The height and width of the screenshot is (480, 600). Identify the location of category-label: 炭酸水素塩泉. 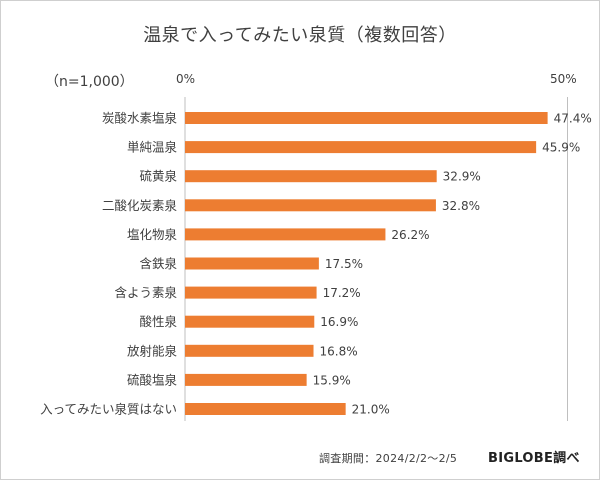
(140, 118).